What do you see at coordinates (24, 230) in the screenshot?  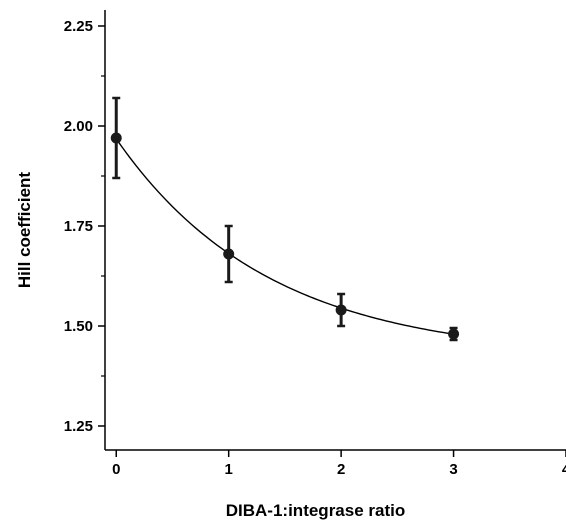 I see `y-axis-title: Hill coefficient` at bounding box center [24, 230].